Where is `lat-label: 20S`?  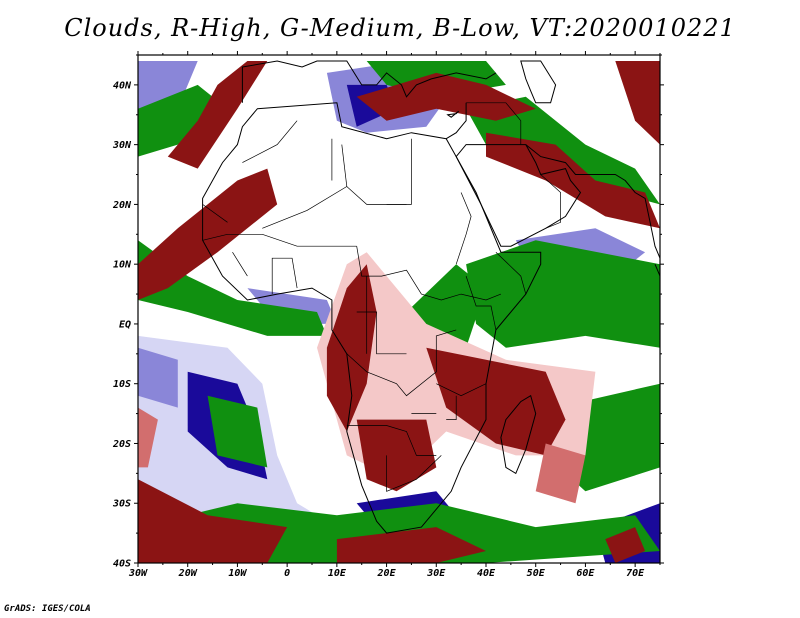
lat-label: 20S is located at coordinates (121, 444).